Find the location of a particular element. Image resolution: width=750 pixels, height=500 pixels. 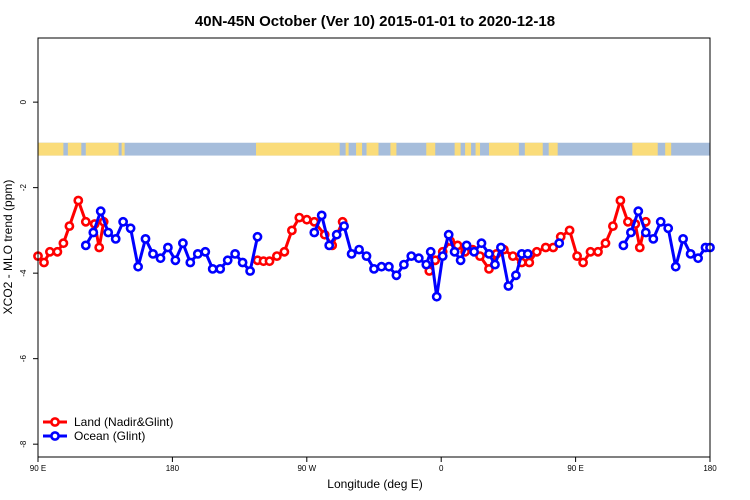

x-axis: 90 E 180 90 W 0 90 E 180 is located at coordinates (373, 465).